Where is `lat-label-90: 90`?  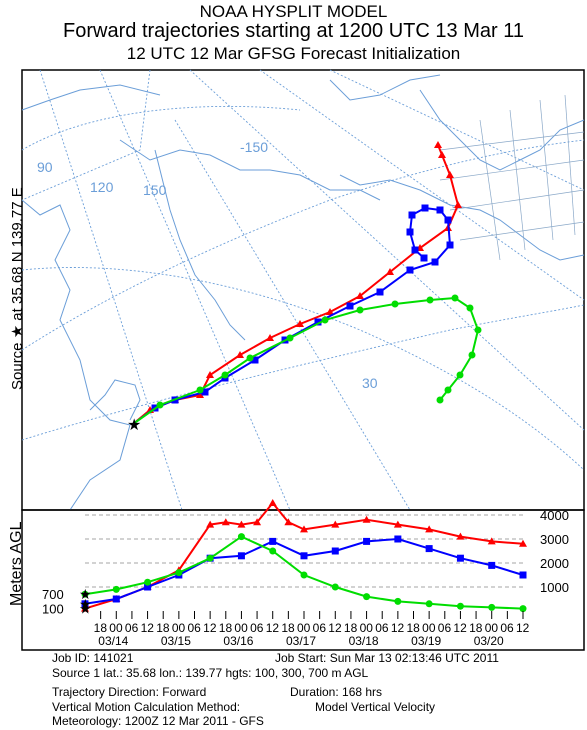
lat-label-90: 90 is located at coordinates (45, 167).